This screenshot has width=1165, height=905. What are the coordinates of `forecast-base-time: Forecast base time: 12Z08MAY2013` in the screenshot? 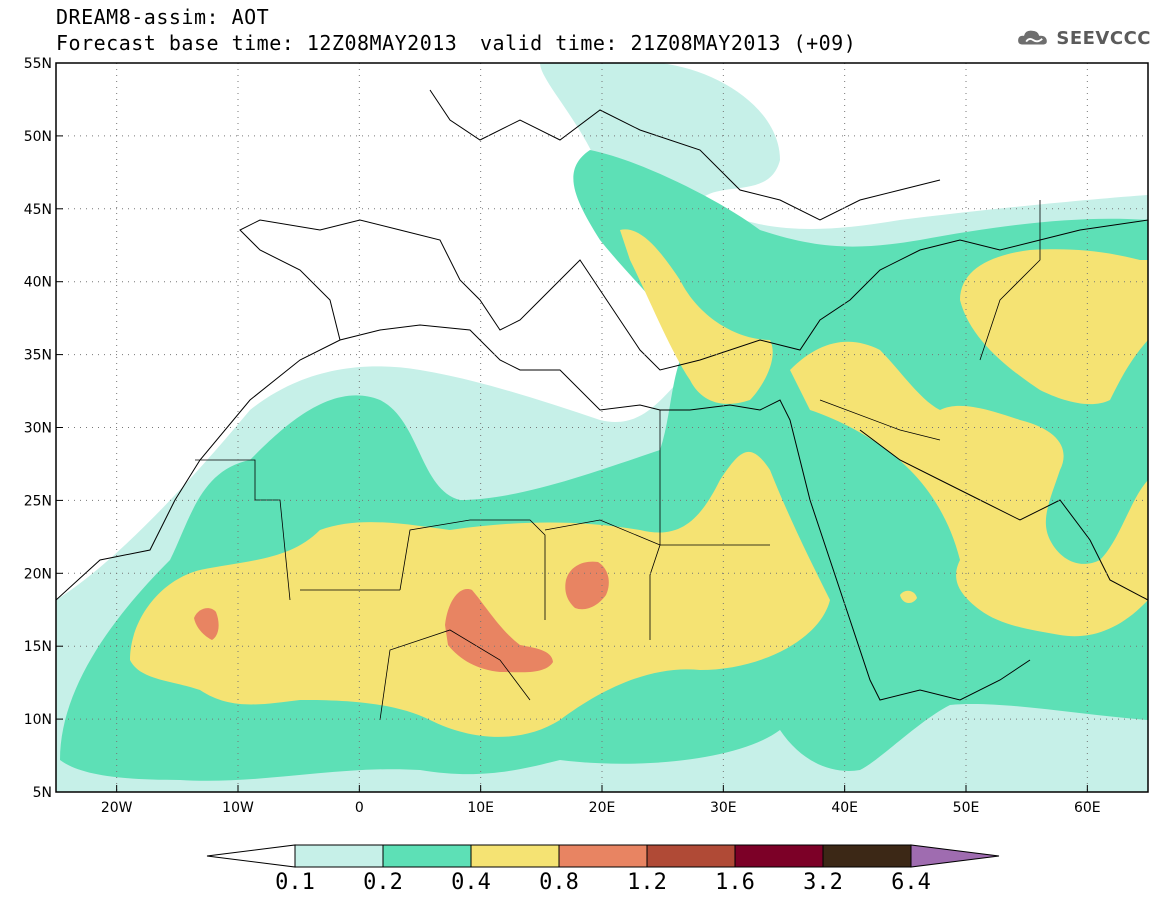 It's located at (257, 43).